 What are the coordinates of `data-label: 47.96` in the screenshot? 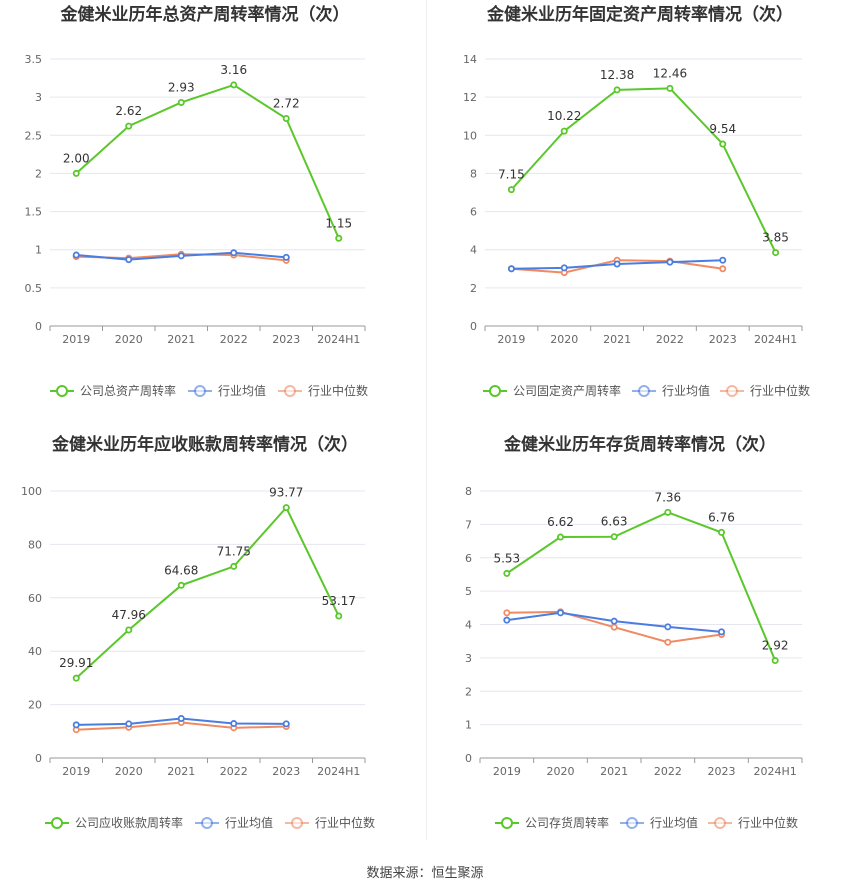 It's located at (129, 615).